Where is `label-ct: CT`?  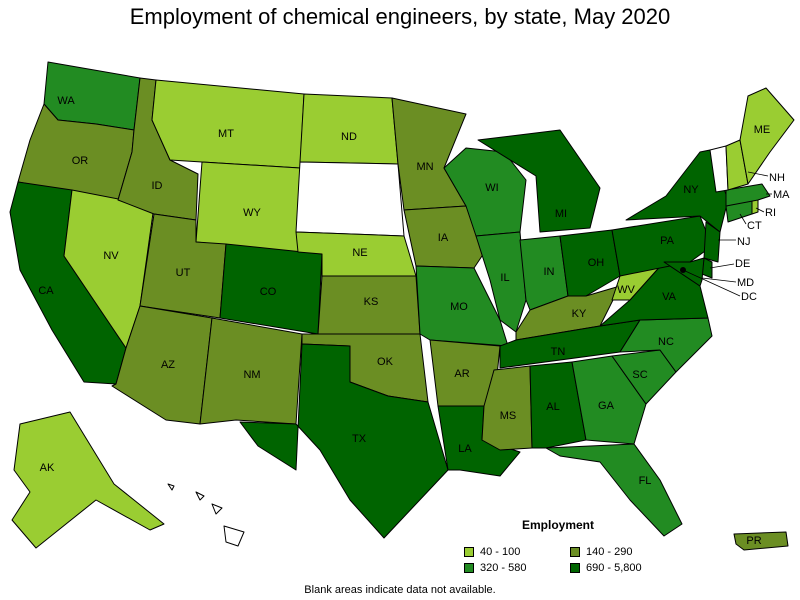
label-ct: CT is located at coordinates (754, 226).